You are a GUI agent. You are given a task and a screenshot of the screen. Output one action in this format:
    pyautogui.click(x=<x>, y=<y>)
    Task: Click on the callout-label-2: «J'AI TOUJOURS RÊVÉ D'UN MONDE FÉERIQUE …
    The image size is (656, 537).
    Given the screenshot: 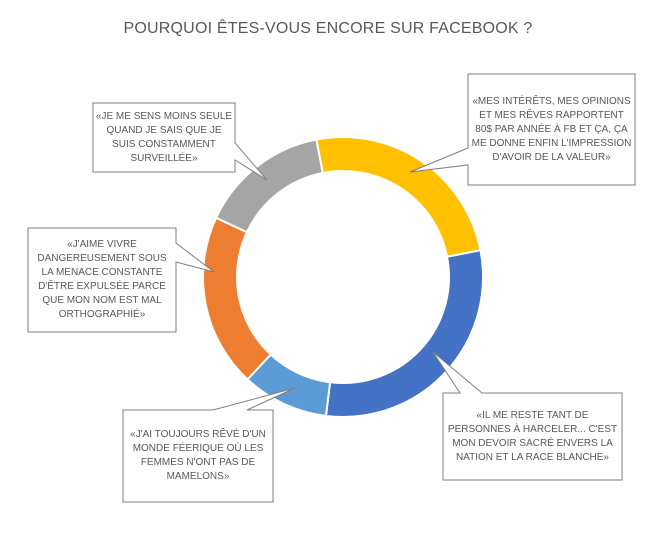 What is the action you would take?
    pyautogui.click(x=198, y=455)
    